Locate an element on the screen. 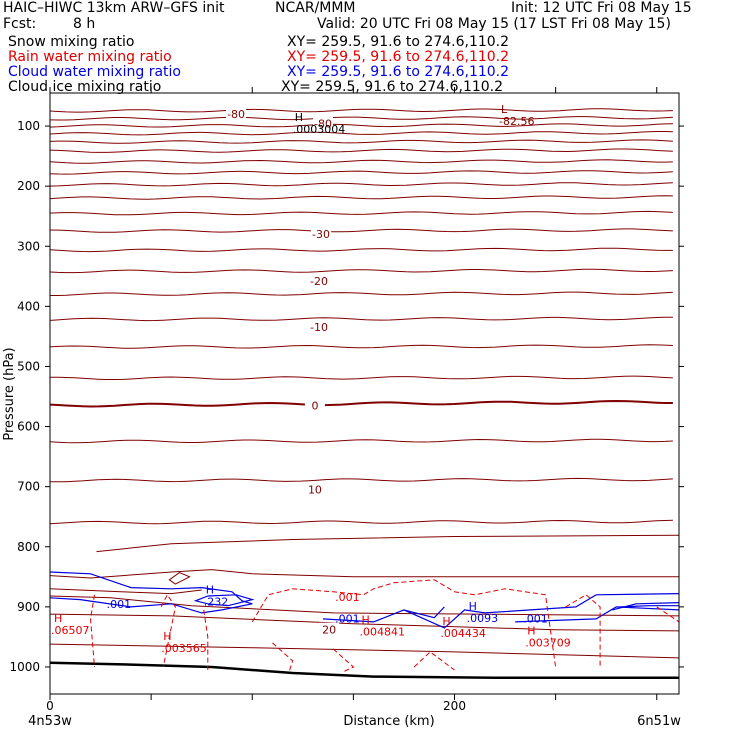 The image size is (740, 740). field-rain-name: Rain water mixing ratio is located at coordinates (90, 57).